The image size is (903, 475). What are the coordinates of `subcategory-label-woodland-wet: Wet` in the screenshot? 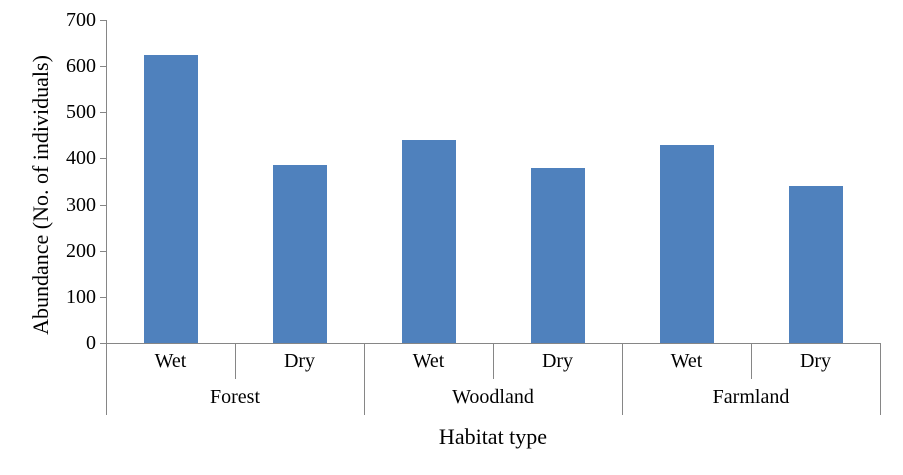 It's located at (428, 361).